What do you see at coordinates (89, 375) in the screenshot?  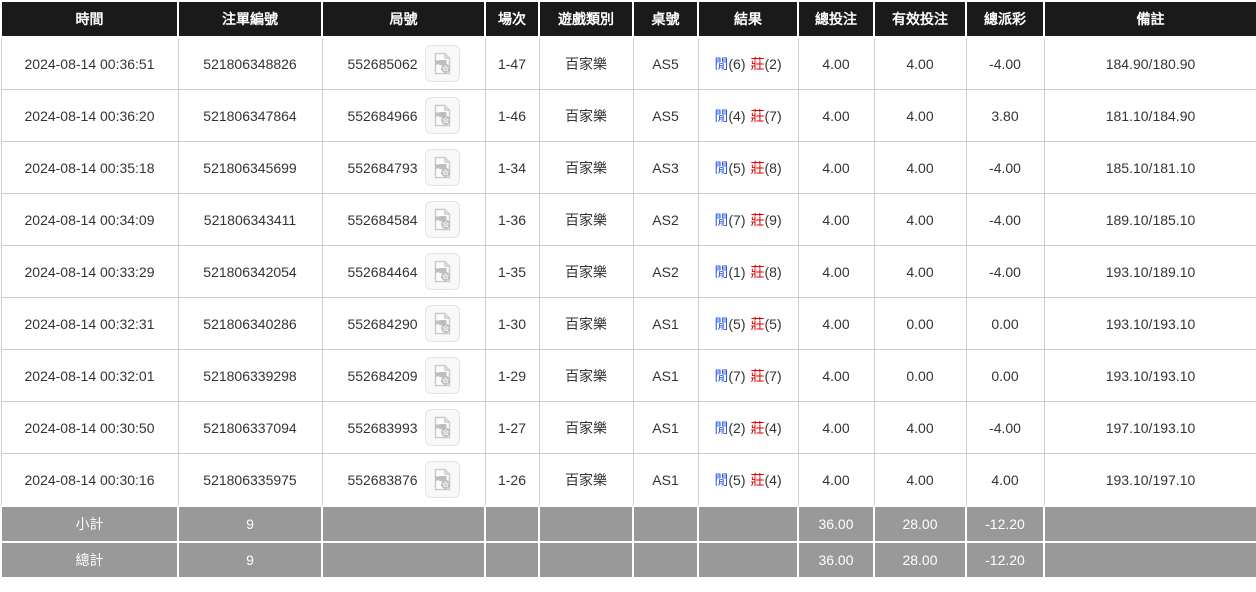 I see `time-cell: 2024-08-14 00:32:01` at bounding box center [89, 375].